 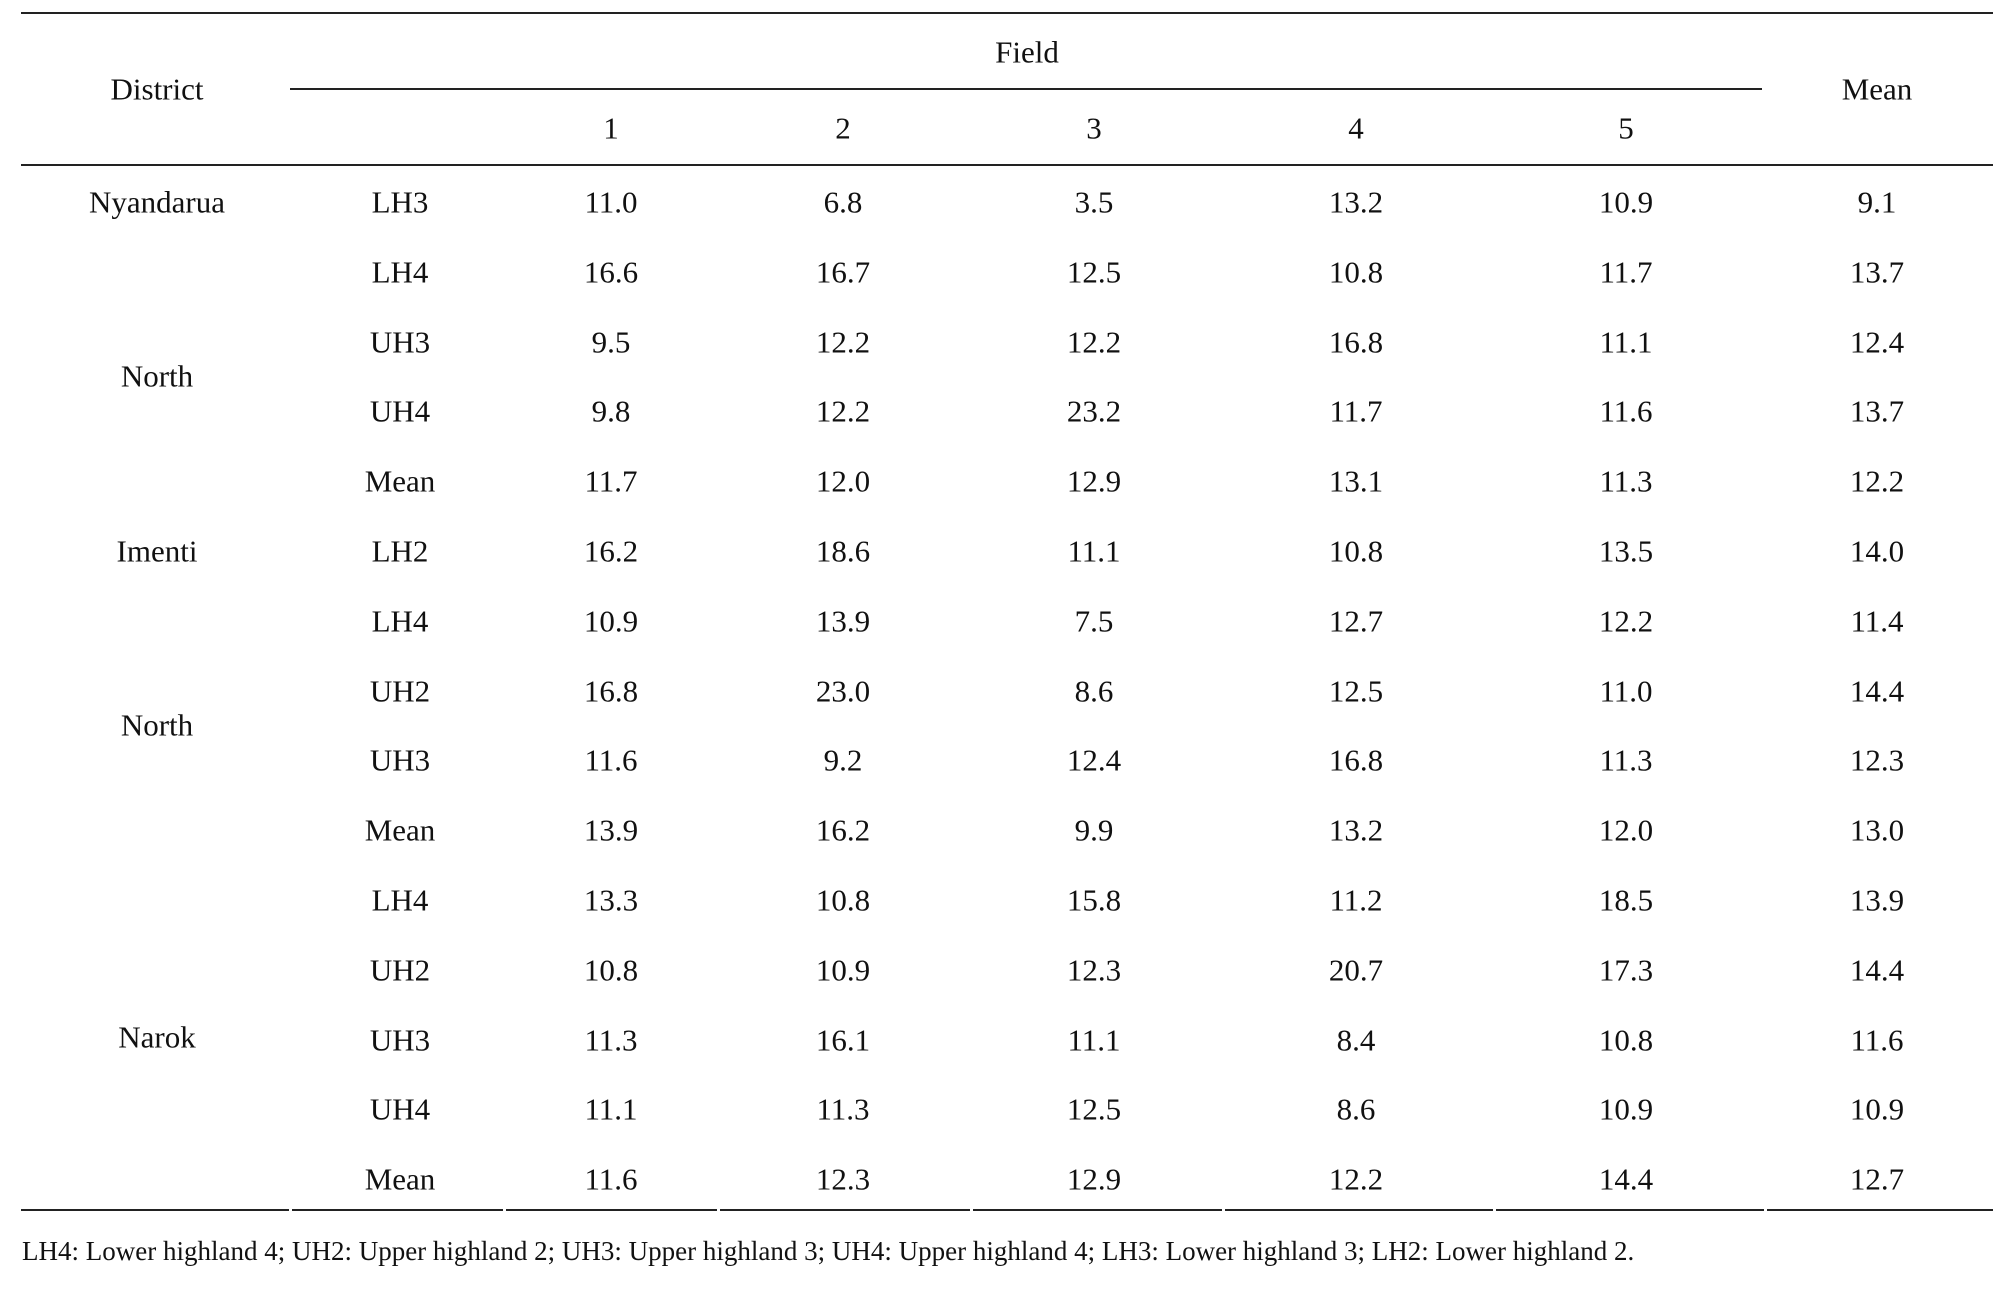 I want to click on district-label: Imenti, so click(x=157, y=551).